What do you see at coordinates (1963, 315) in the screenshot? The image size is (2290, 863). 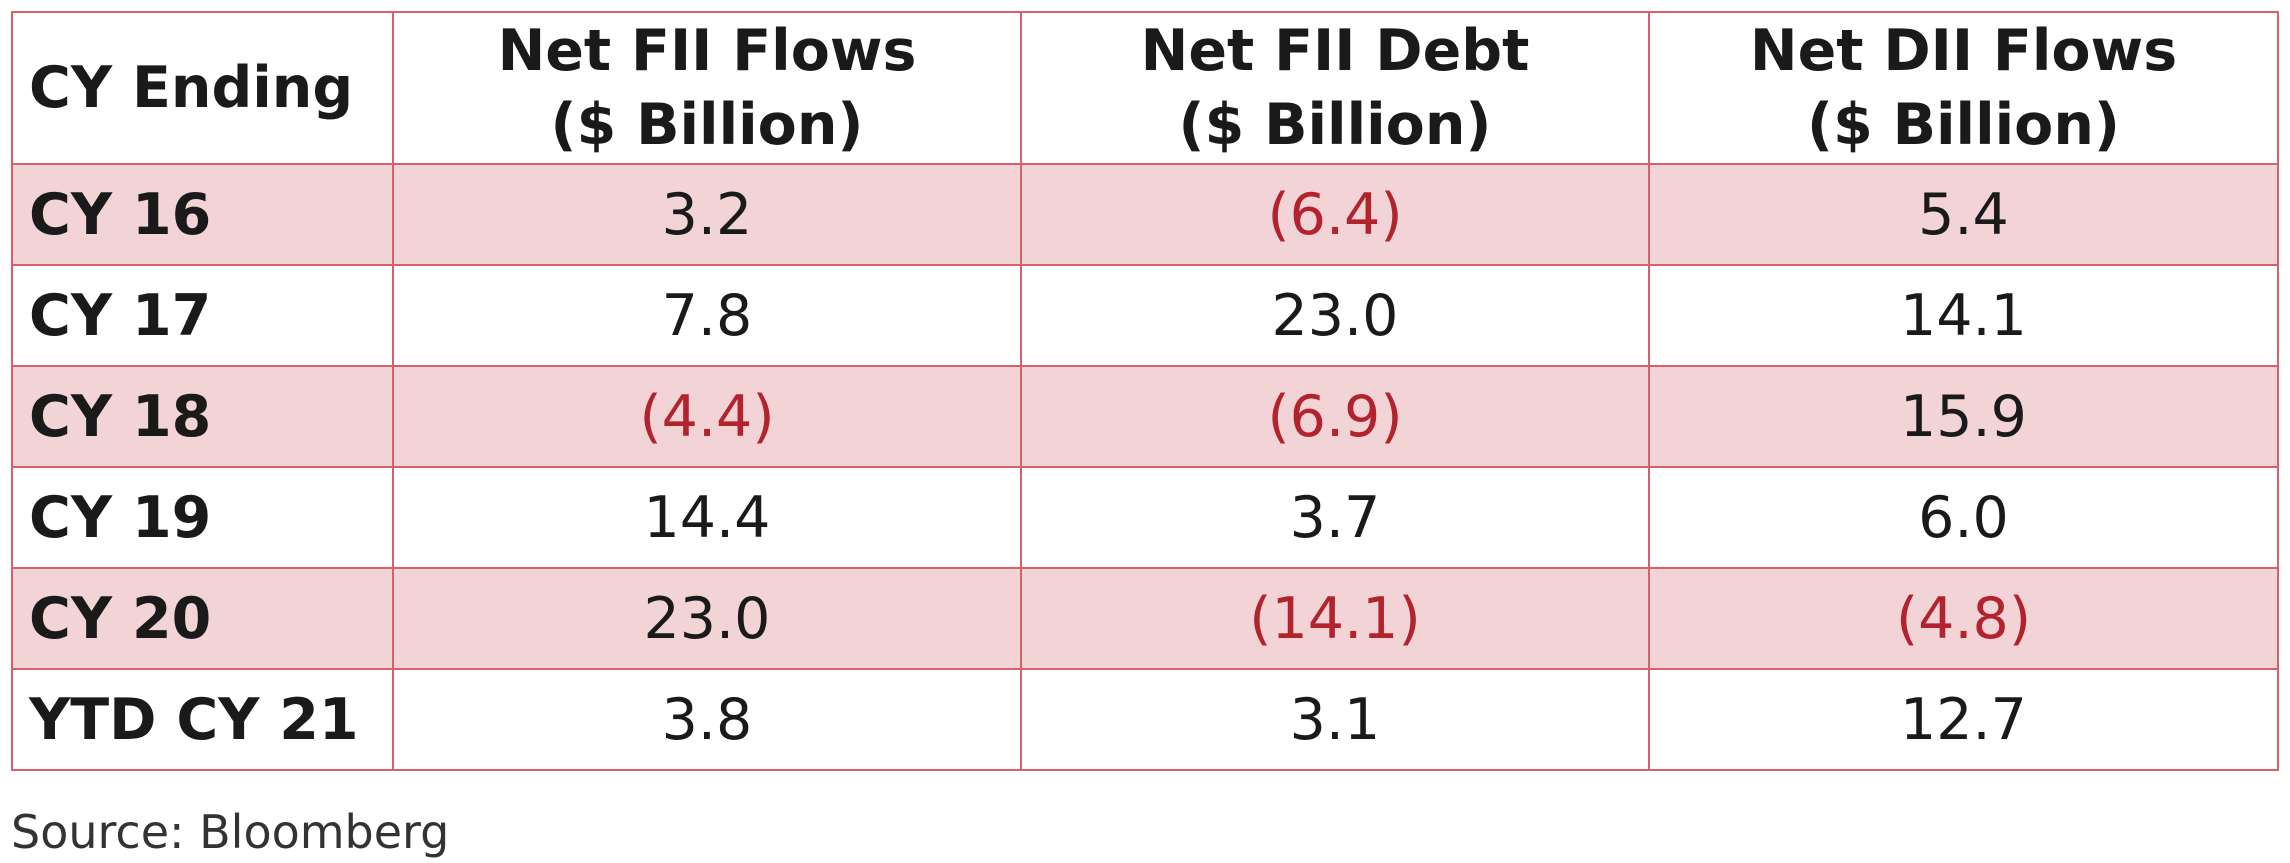 I see `cell-net-dii-flows: 14.1` at bounding box center [1963, 315].